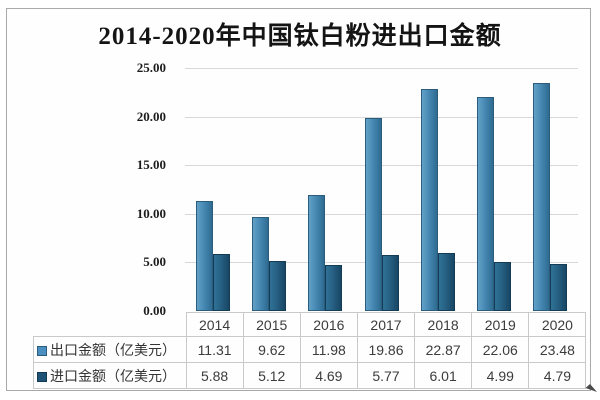  I want to click on table-value-cell: 5.88, so click(214, 375).